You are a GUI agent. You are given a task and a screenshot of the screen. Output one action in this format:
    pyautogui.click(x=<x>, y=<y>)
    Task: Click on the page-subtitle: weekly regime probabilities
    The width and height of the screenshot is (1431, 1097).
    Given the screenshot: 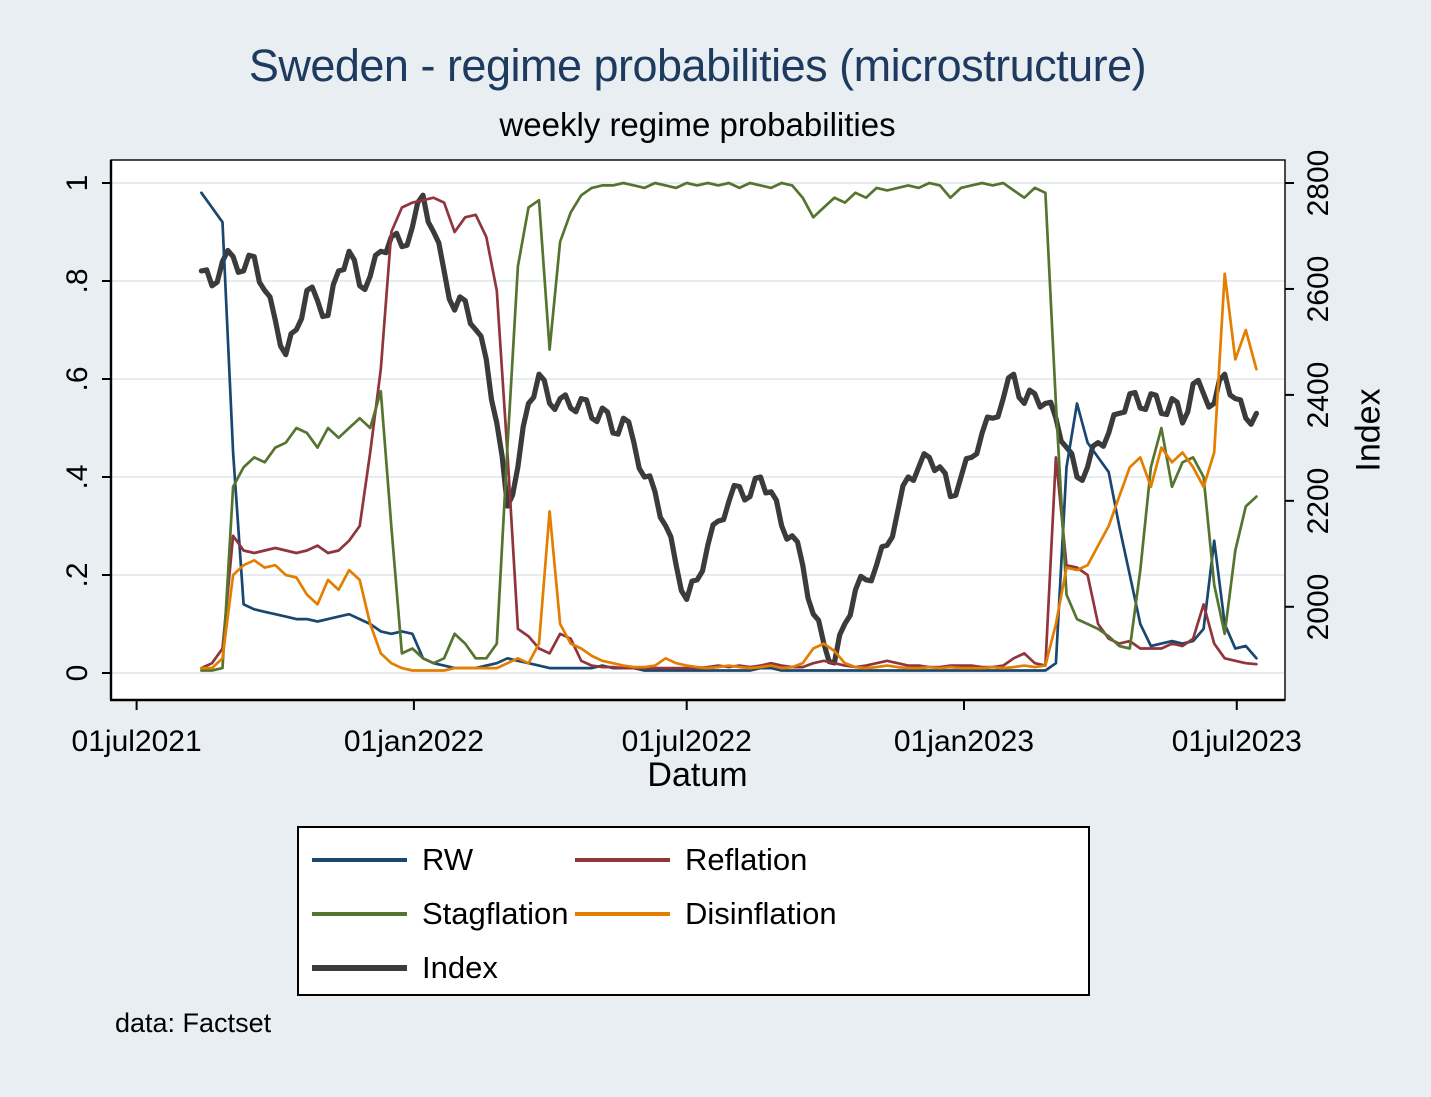 What is the action you would take?
    pyautogui.click(x=697, y=124)
    